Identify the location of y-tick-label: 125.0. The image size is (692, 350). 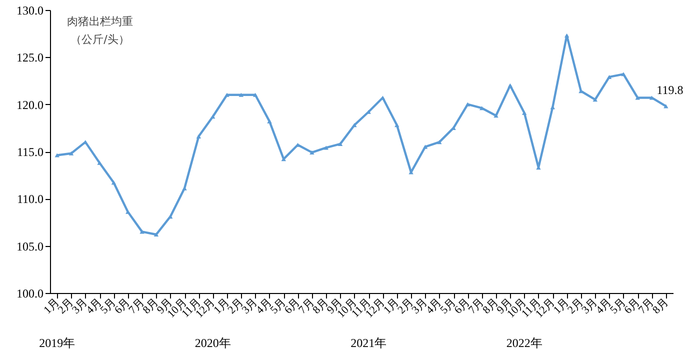
(30, 57).